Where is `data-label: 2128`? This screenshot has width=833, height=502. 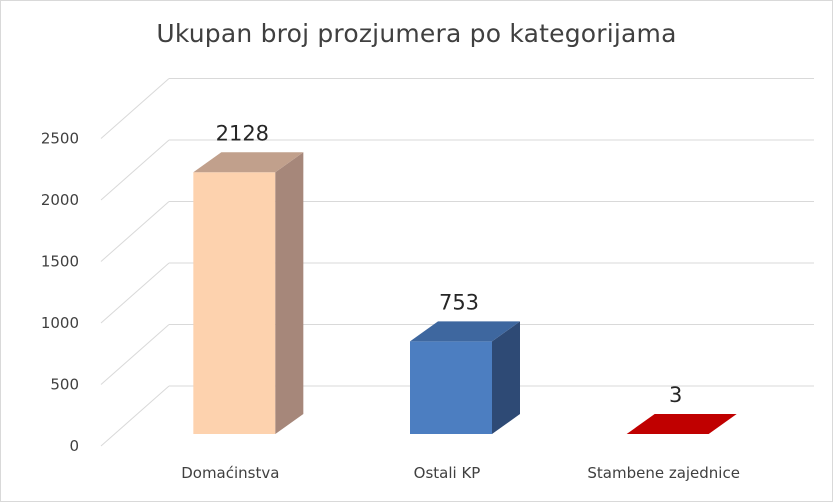 data-label: 2128 is located at coordinates (242, 133).